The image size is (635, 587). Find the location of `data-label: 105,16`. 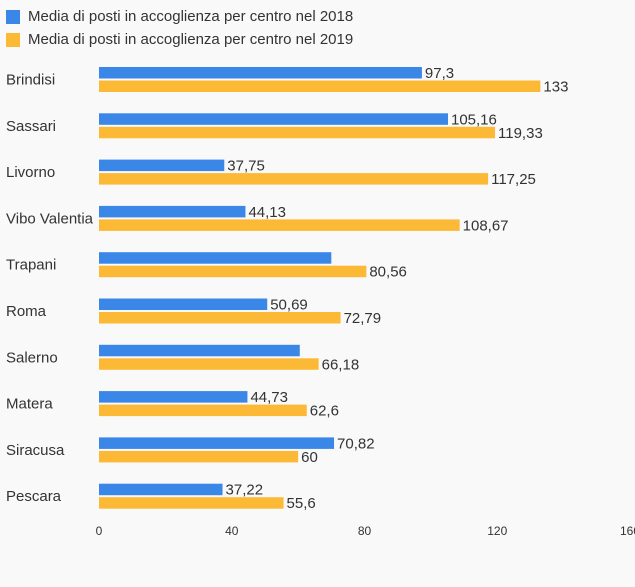

data-label: 105,16 is located at coordinates (474, 119).